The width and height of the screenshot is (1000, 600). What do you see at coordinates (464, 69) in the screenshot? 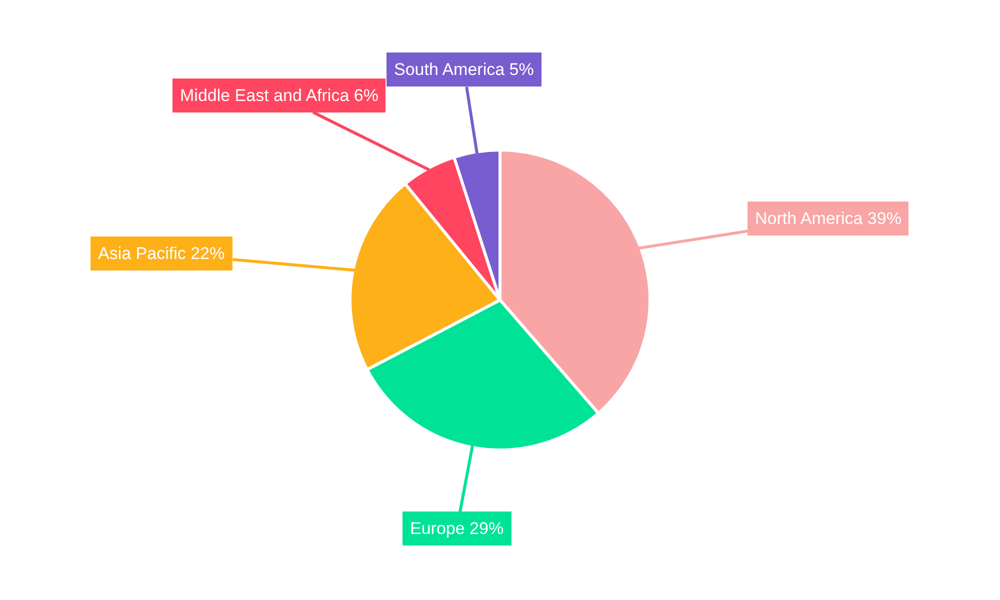
I see `slice-label: South America 5%` at bounding box center [464, 69].